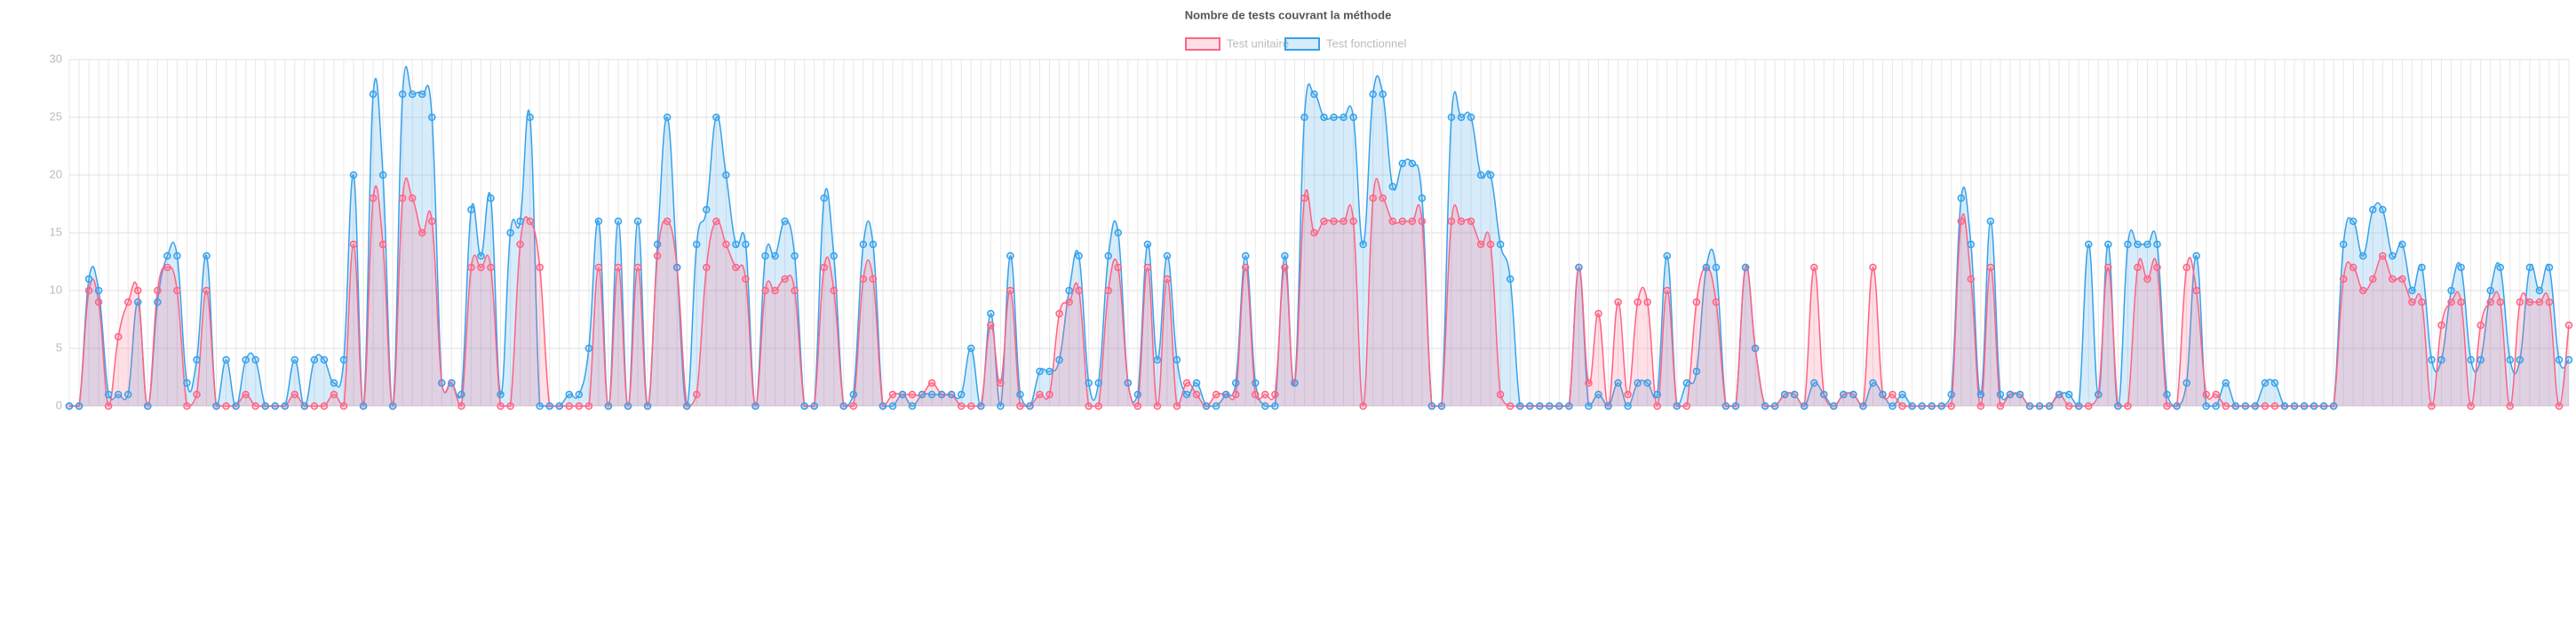 The height and width of the screenshot is (622, 2576). I want to click on y-tick-label: 5, so click(59, 347).